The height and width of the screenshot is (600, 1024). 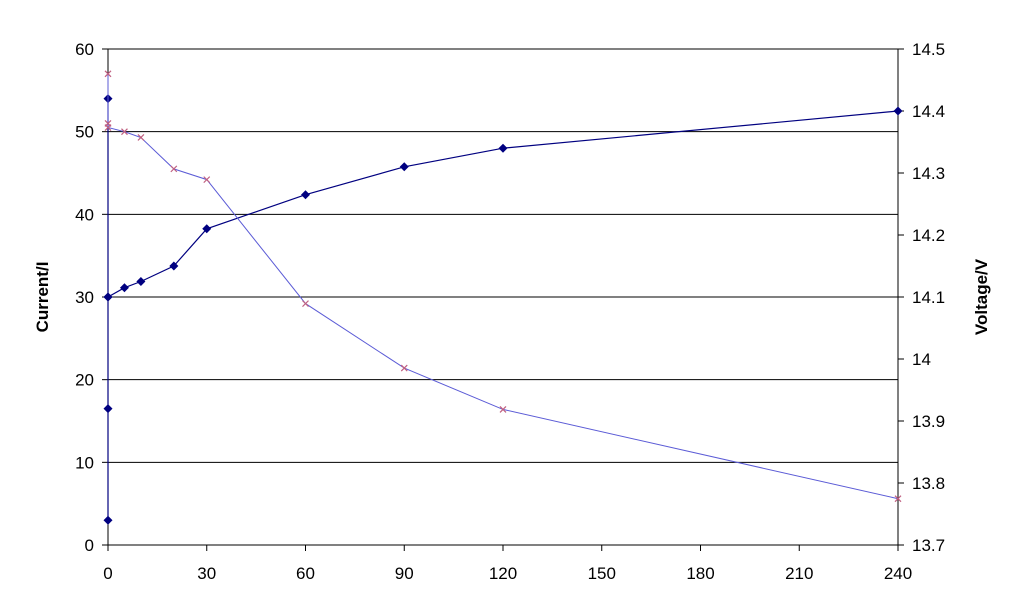 I want to click on right-axis-title: Voltage/V, so click(x=981, y=296).